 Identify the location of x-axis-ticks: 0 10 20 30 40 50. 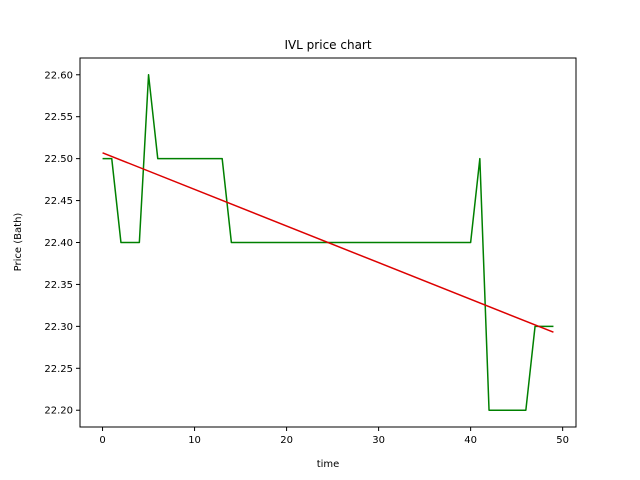
(334, 436).